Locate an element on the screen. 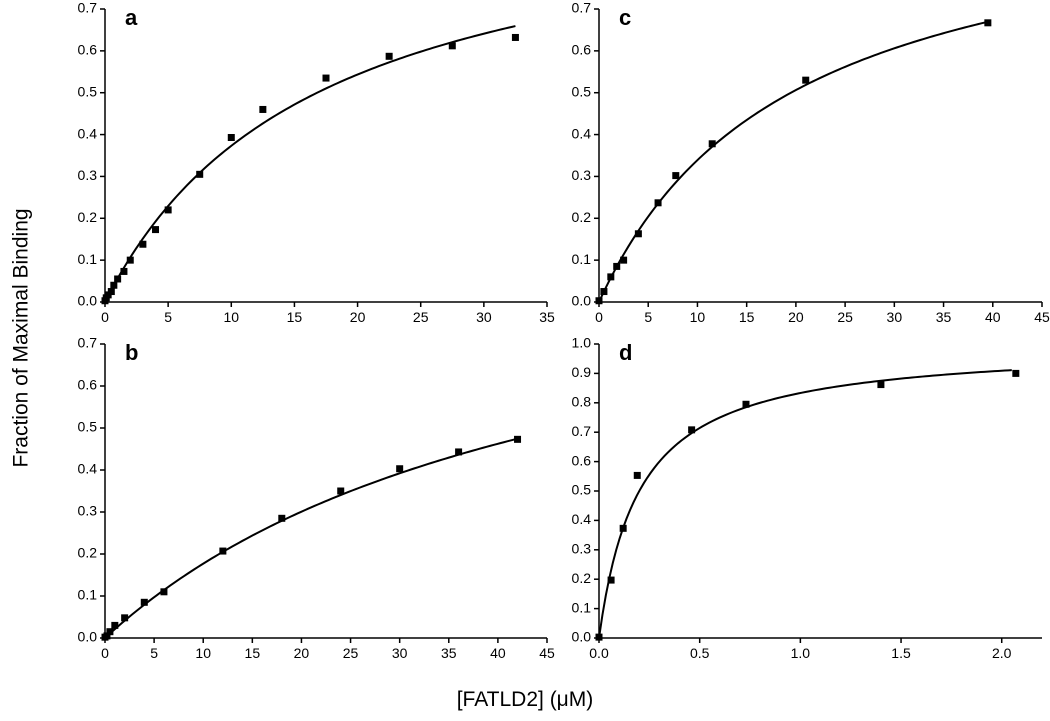 The width and height of the screenshot is (1050, 721). panel-b-label: b is located at coordinates (131, 352).